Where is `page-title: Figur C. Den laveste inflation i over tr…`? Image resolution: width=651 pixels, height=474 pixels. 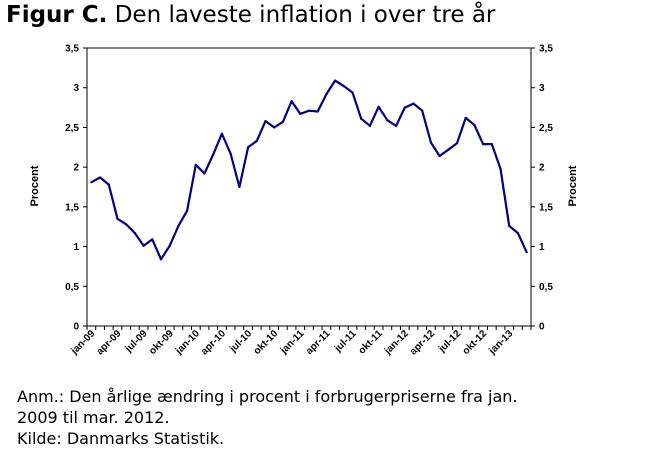
page-title: Figur C. Den laveste inflation i over tr… is located at coordinates (250, 15).